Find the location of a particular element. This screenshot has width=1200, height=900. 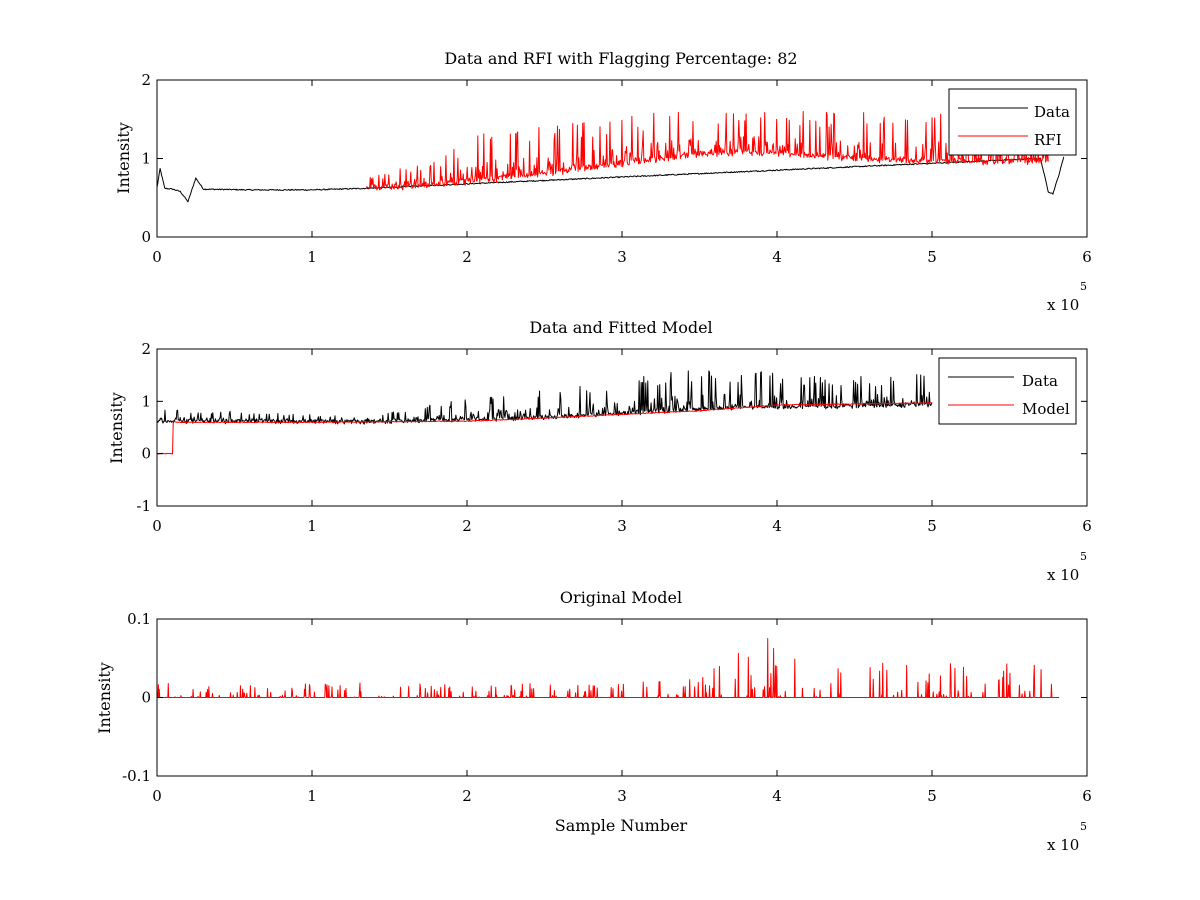

panel-3-ytick-label: -0.1 is located at coordinates (136, 776).